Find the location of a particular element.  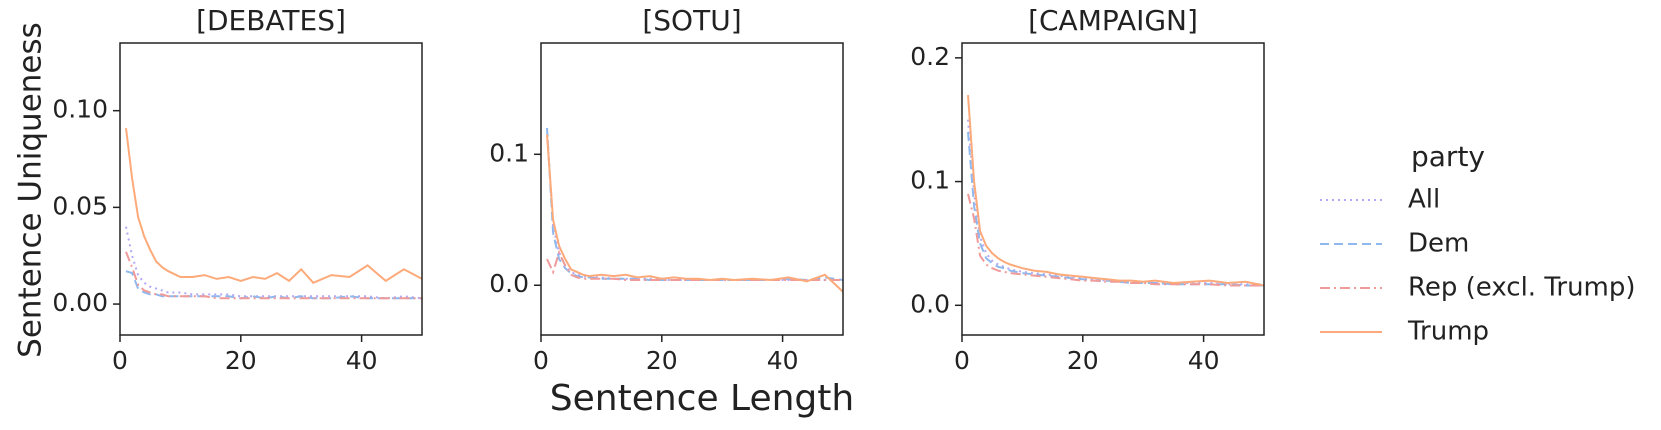

panel-title: [SOTU] is located at coordinates (691, 20).